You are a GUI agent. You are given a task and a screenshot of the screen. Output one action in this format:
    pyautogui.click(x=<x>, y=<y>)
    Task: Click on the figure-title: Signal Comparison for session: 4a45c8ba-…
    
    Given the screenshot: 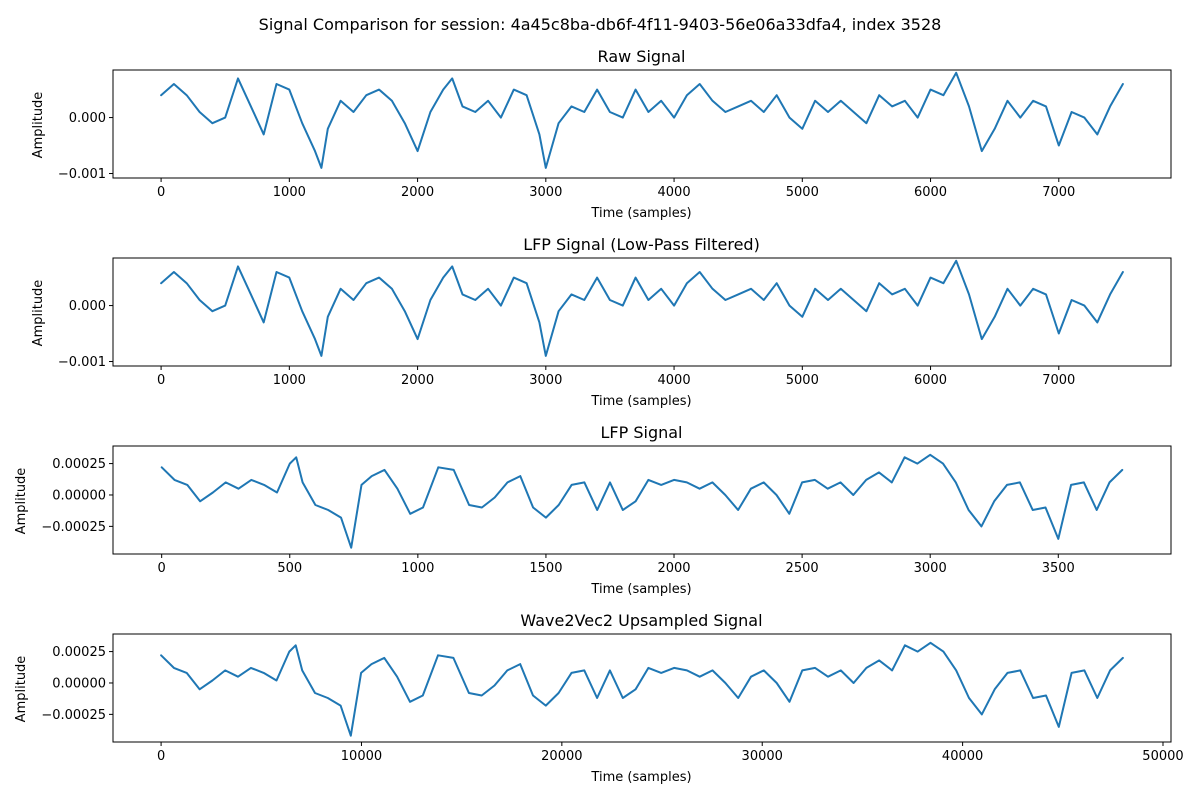 What is the action you would take?
    pyautogui.click(x=600, y=24)
    